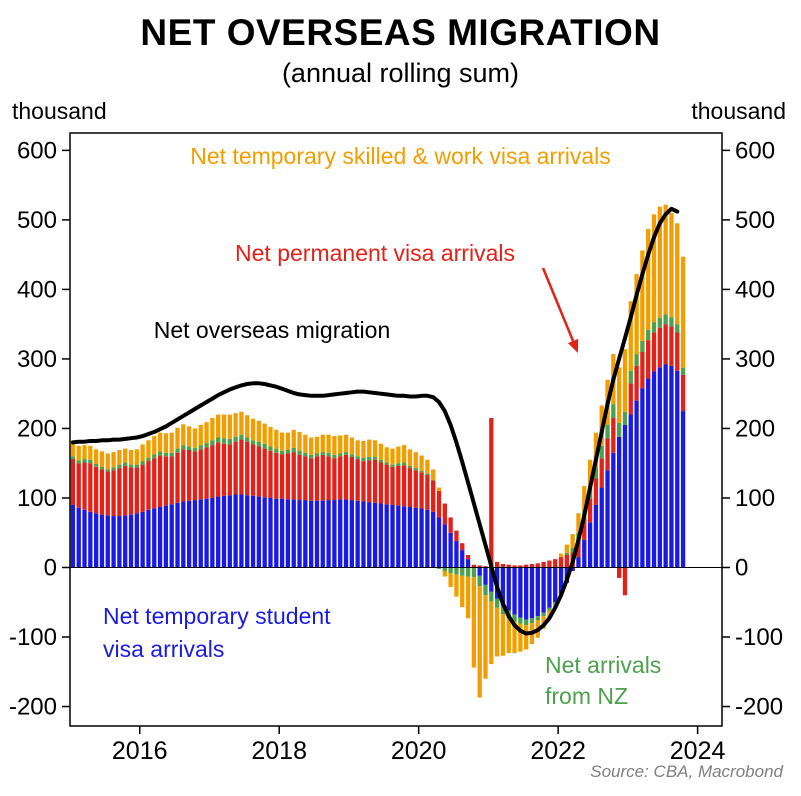 Image resolution: width=801 pixels, height=796 pixels. Describe the element at coordinates (603, 665) in the screenshot. I see `annotation-nz-arrivals-line1: Net arrivals` at that location.